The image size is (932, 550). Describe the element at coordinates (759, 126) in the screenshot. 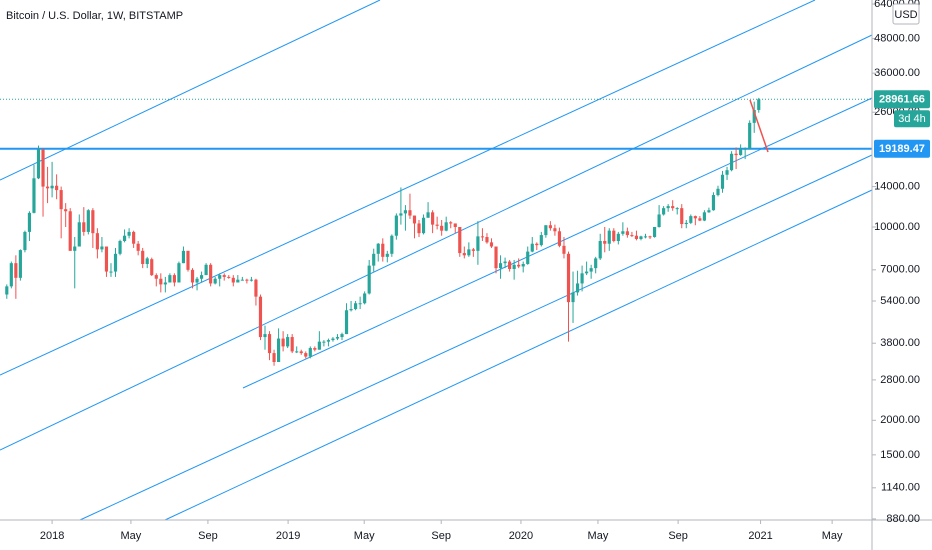

I see `arrow` at that location.